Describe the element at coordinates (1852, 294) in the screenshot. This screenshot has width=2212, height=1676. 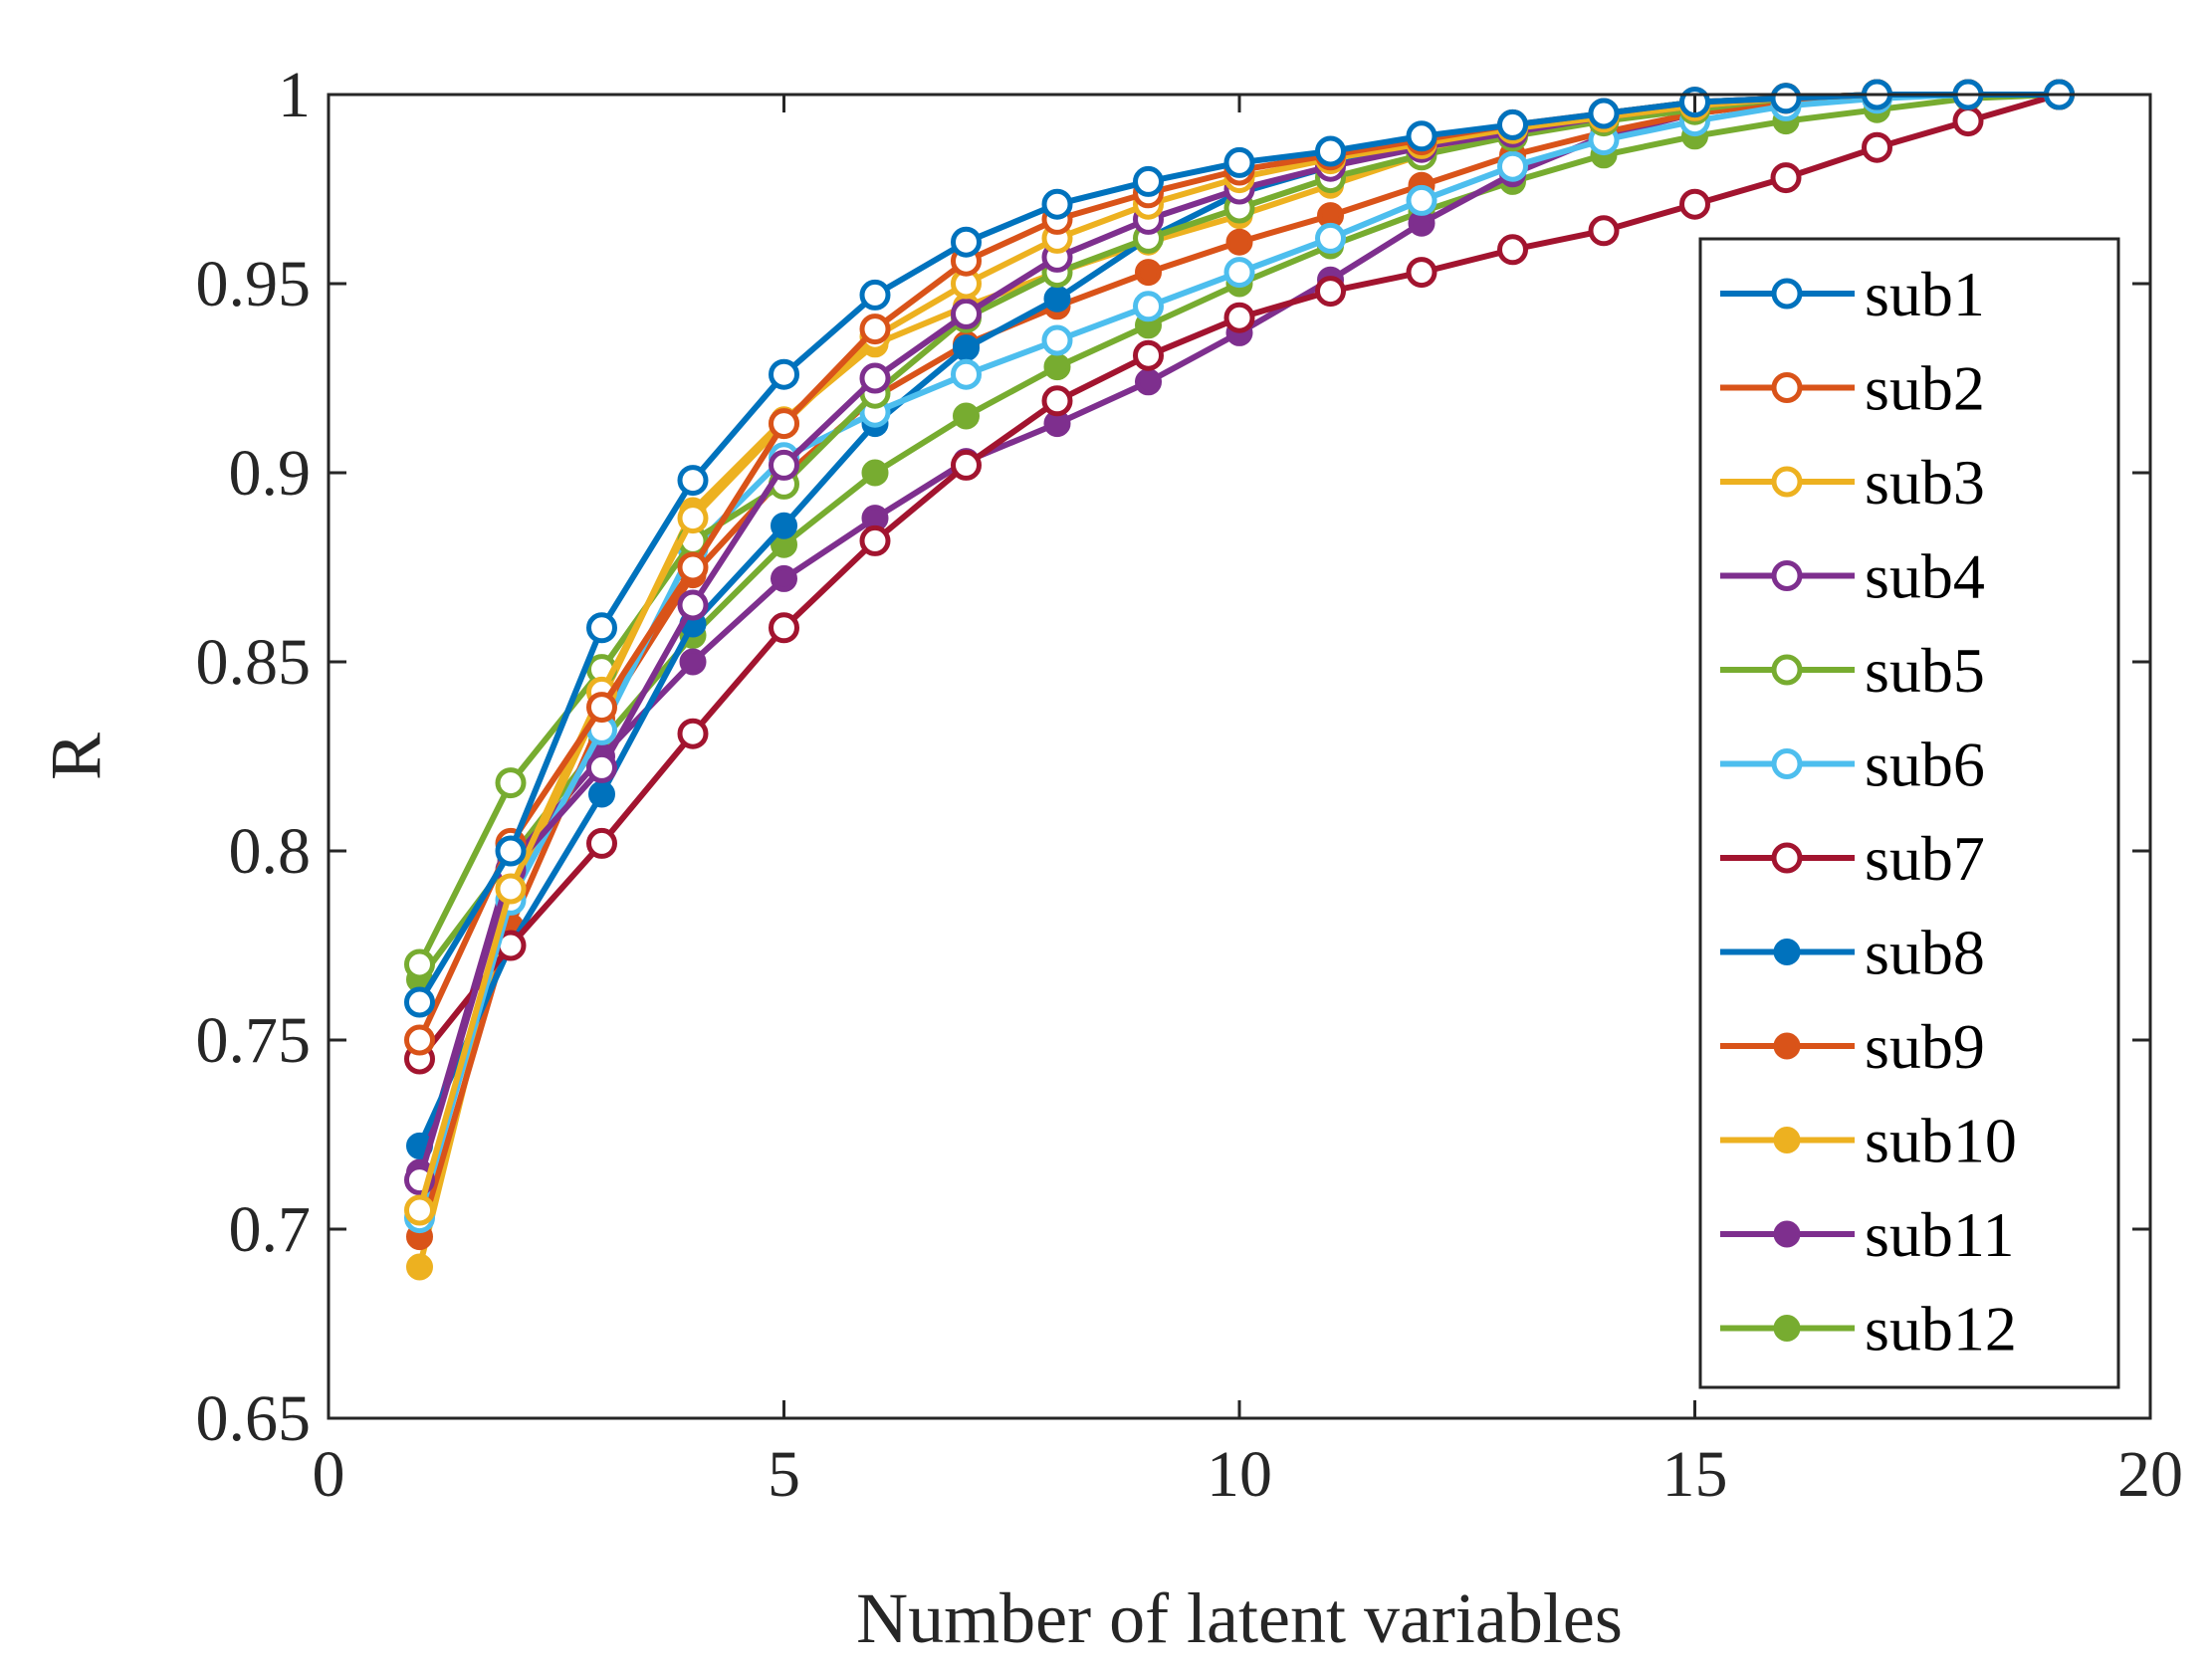
I see `legend-item-sub1: sub1` at that location.